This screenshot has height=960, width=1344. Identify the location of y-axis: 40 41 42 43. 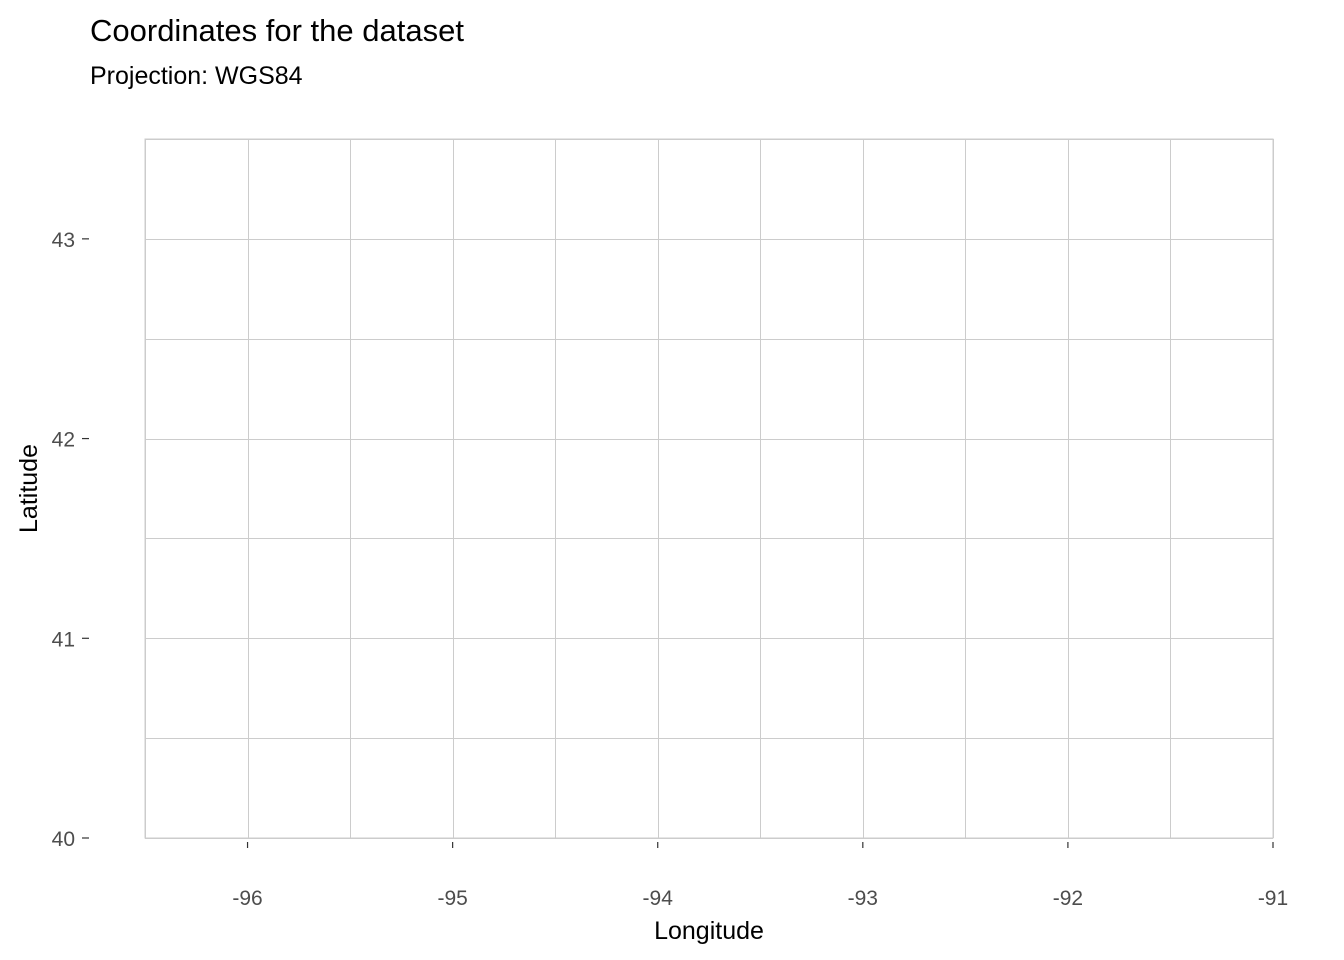
(70, 540).